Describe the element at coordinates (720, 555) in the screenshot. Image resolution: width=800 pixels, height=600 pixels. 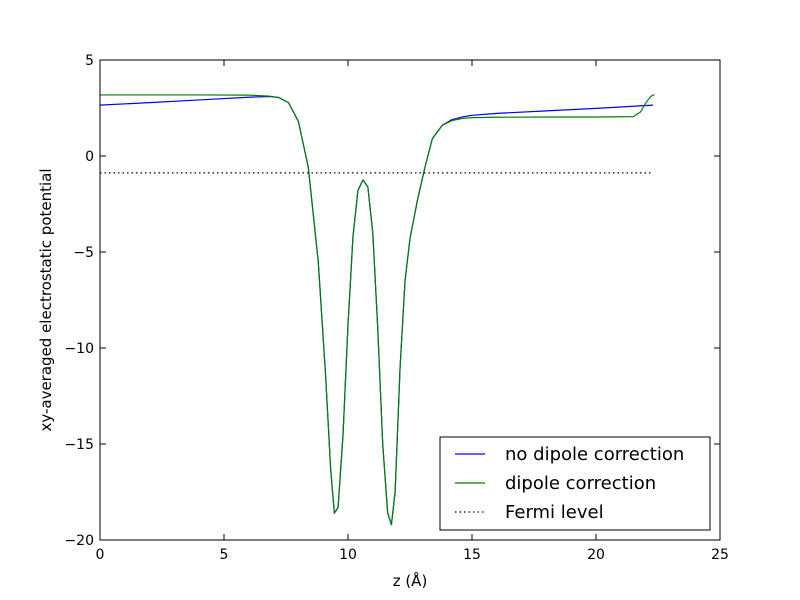
I see `x-tick-label: 25` at that location.